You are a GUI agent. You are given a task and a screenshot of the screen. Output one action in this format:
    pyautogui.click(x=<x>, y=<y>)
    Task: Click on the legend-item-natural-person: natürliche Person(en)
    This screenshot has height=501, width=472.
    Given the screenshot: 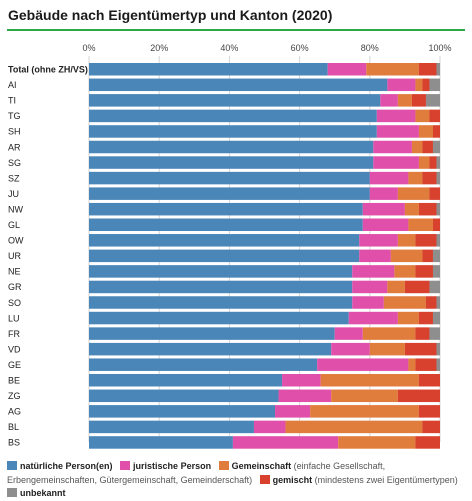 What is the action you would take?
    pyautogui.click(x=60, y=466)
    